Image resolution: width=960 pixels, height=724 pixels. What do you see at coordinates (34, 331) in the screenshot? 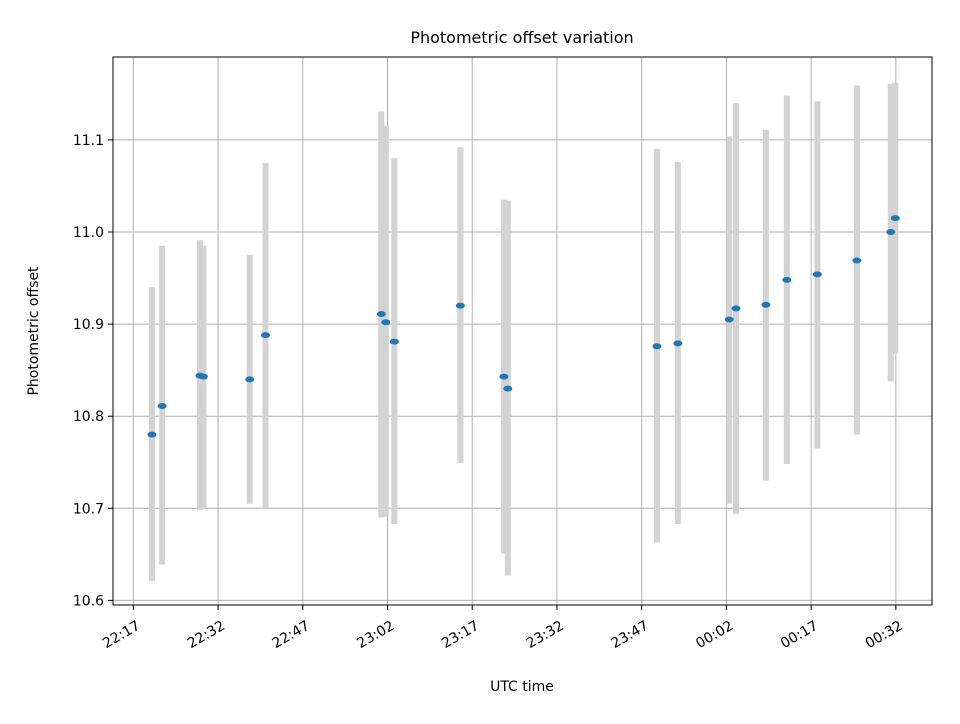
I see `y-axis-label: Photometric offset` at bounding box center [34, 331].